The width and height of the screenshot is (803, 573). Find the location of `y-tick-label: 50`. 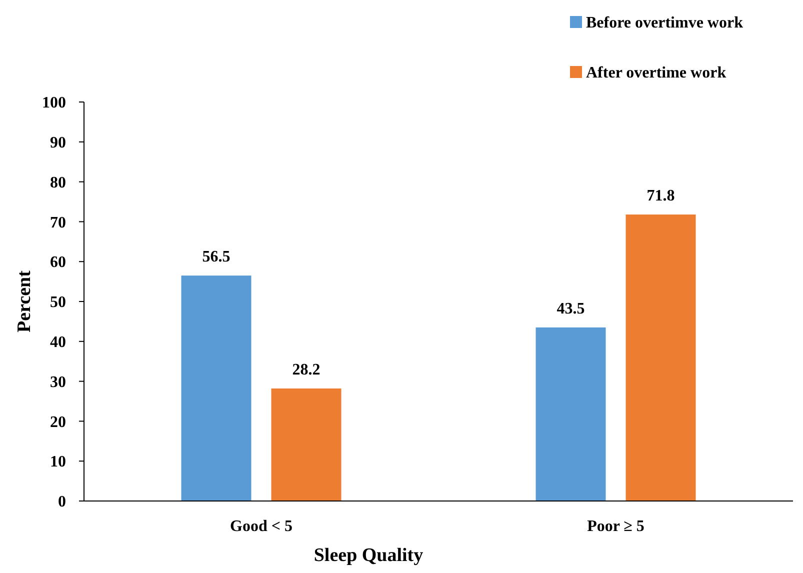

y-tick-label: 50 is located at coordinates (58, 303).